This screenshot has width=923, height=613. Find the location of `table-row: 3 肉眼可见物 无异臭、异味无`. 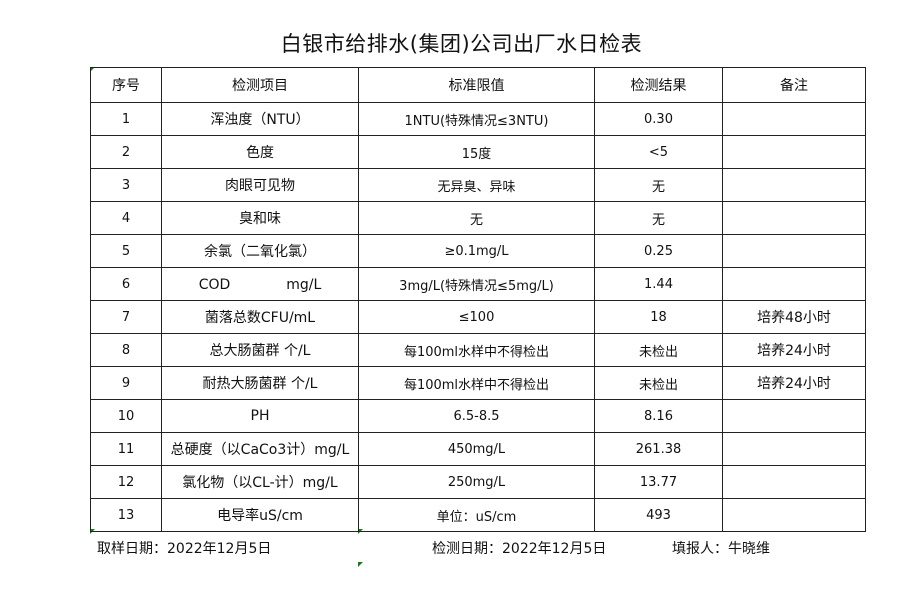

table-row: 3 肉眼可见物 无异臭、异味无 is located at coordinates (478, 185).